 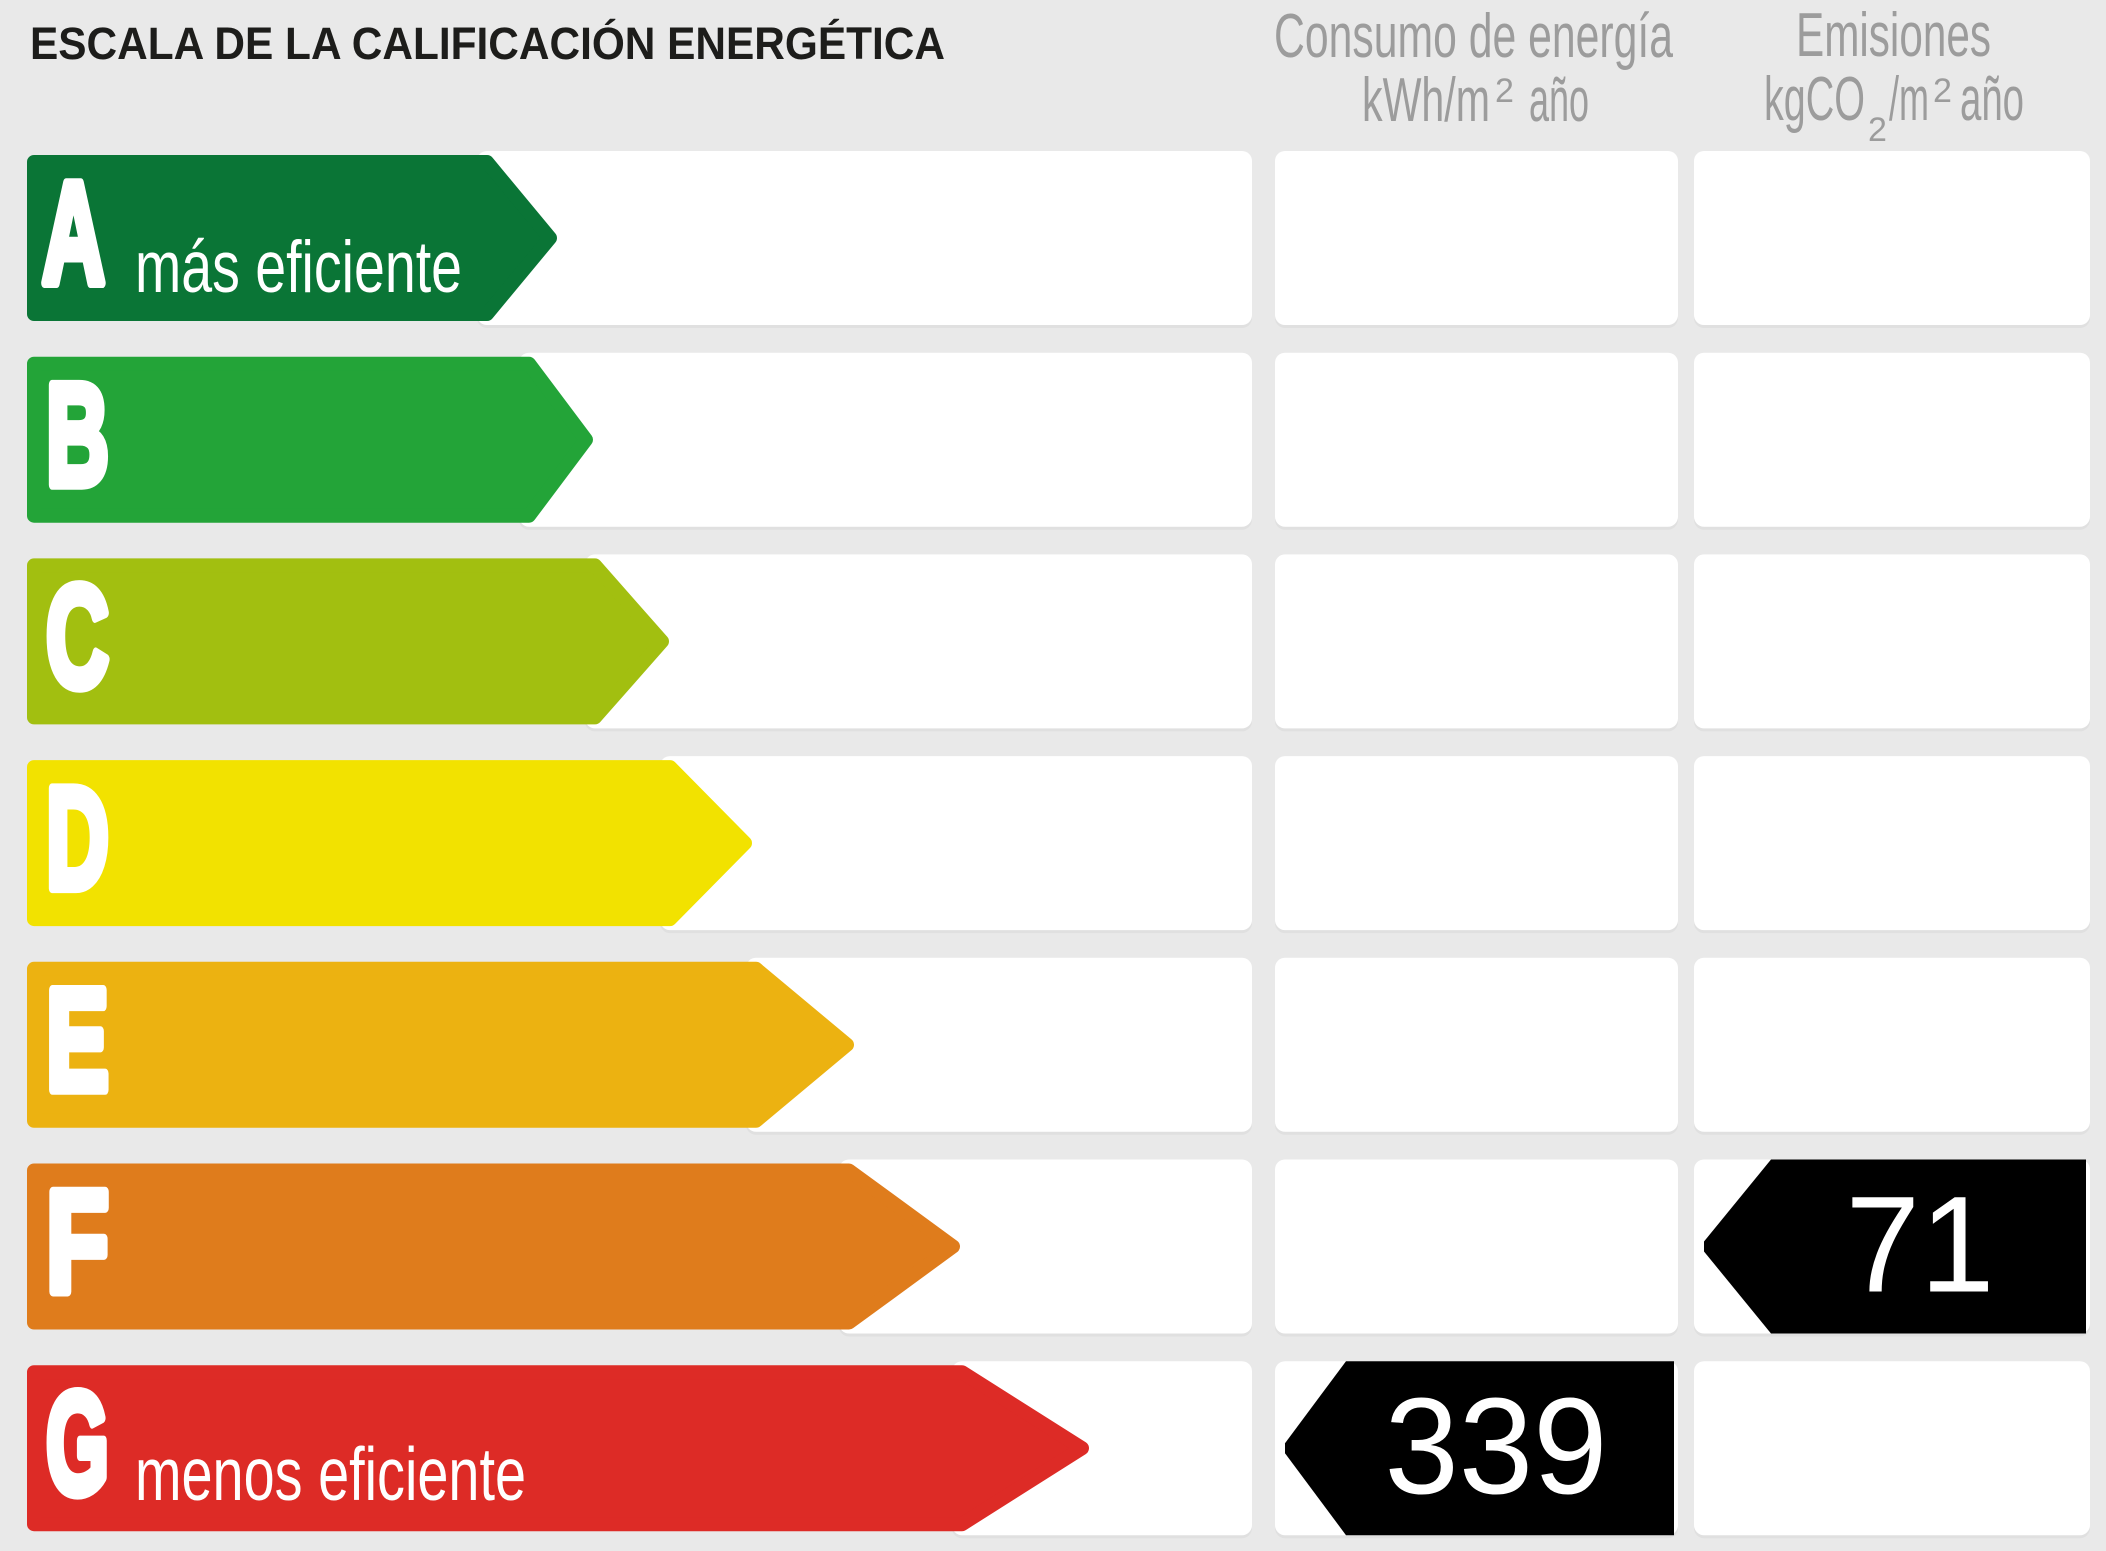 What do you see at coordinates (1426, 100) in the screenshot?
I see `svg-text: kWh/m` at bounding box center [1426, 100].